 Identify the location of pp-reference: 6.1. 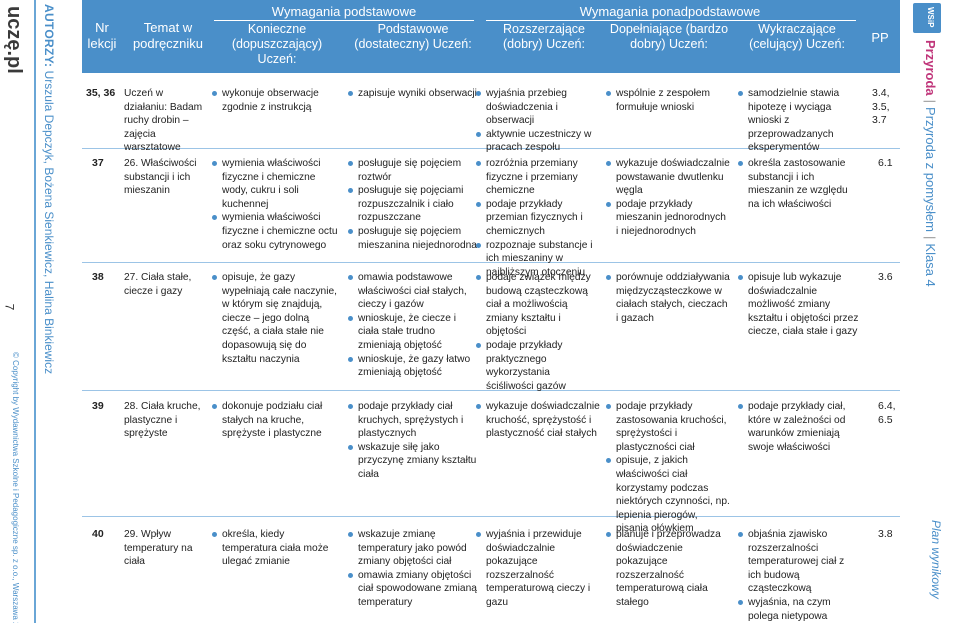
(885, 163).